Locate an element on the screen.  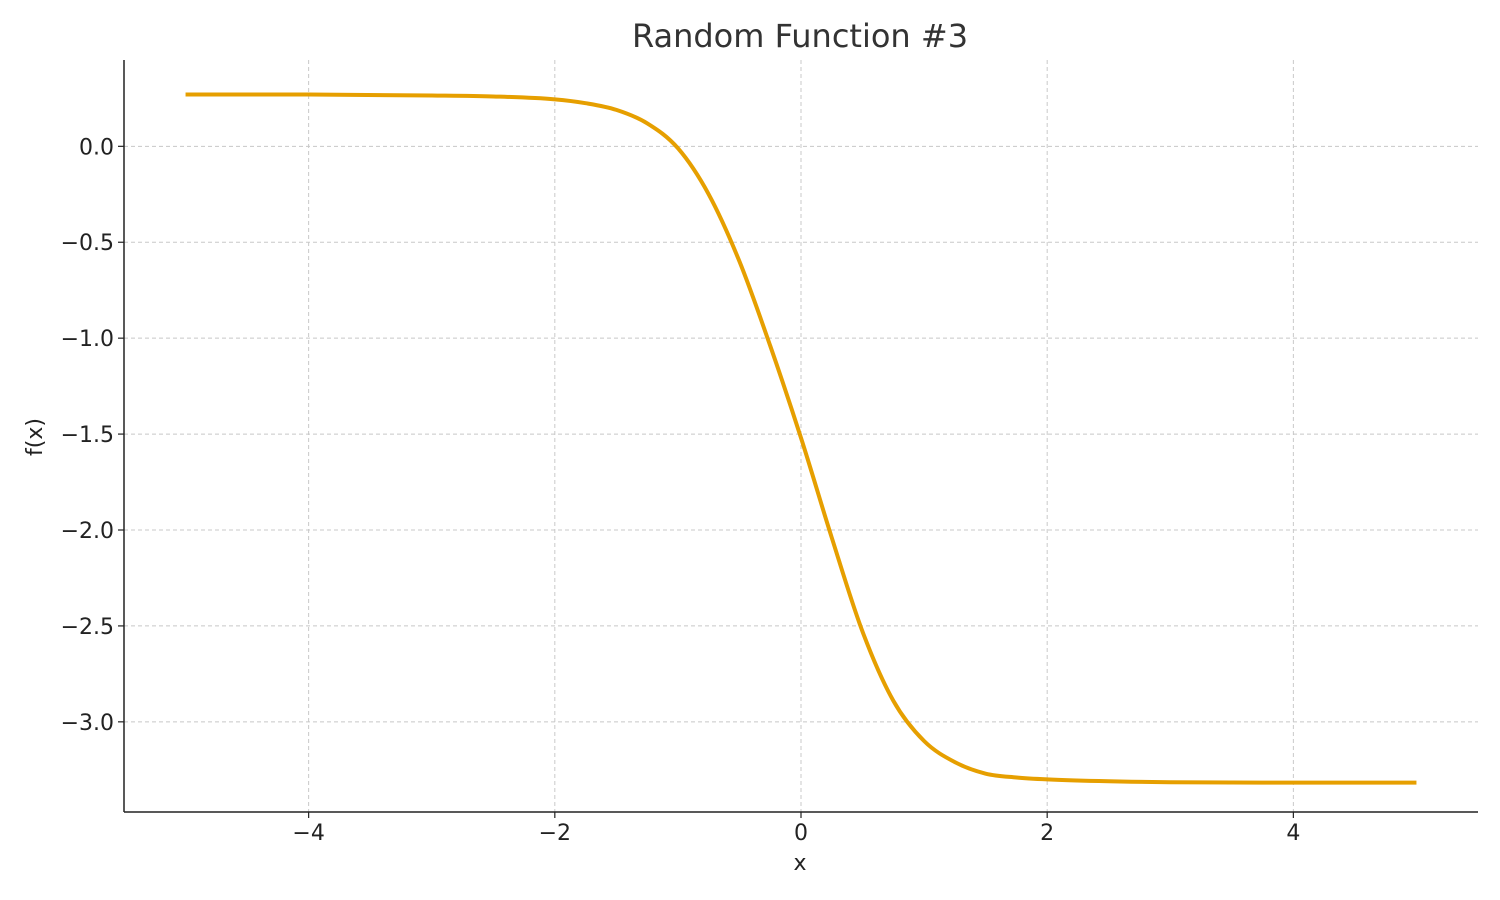
x-tick-label: −2 is located at coordinates (555, 833).